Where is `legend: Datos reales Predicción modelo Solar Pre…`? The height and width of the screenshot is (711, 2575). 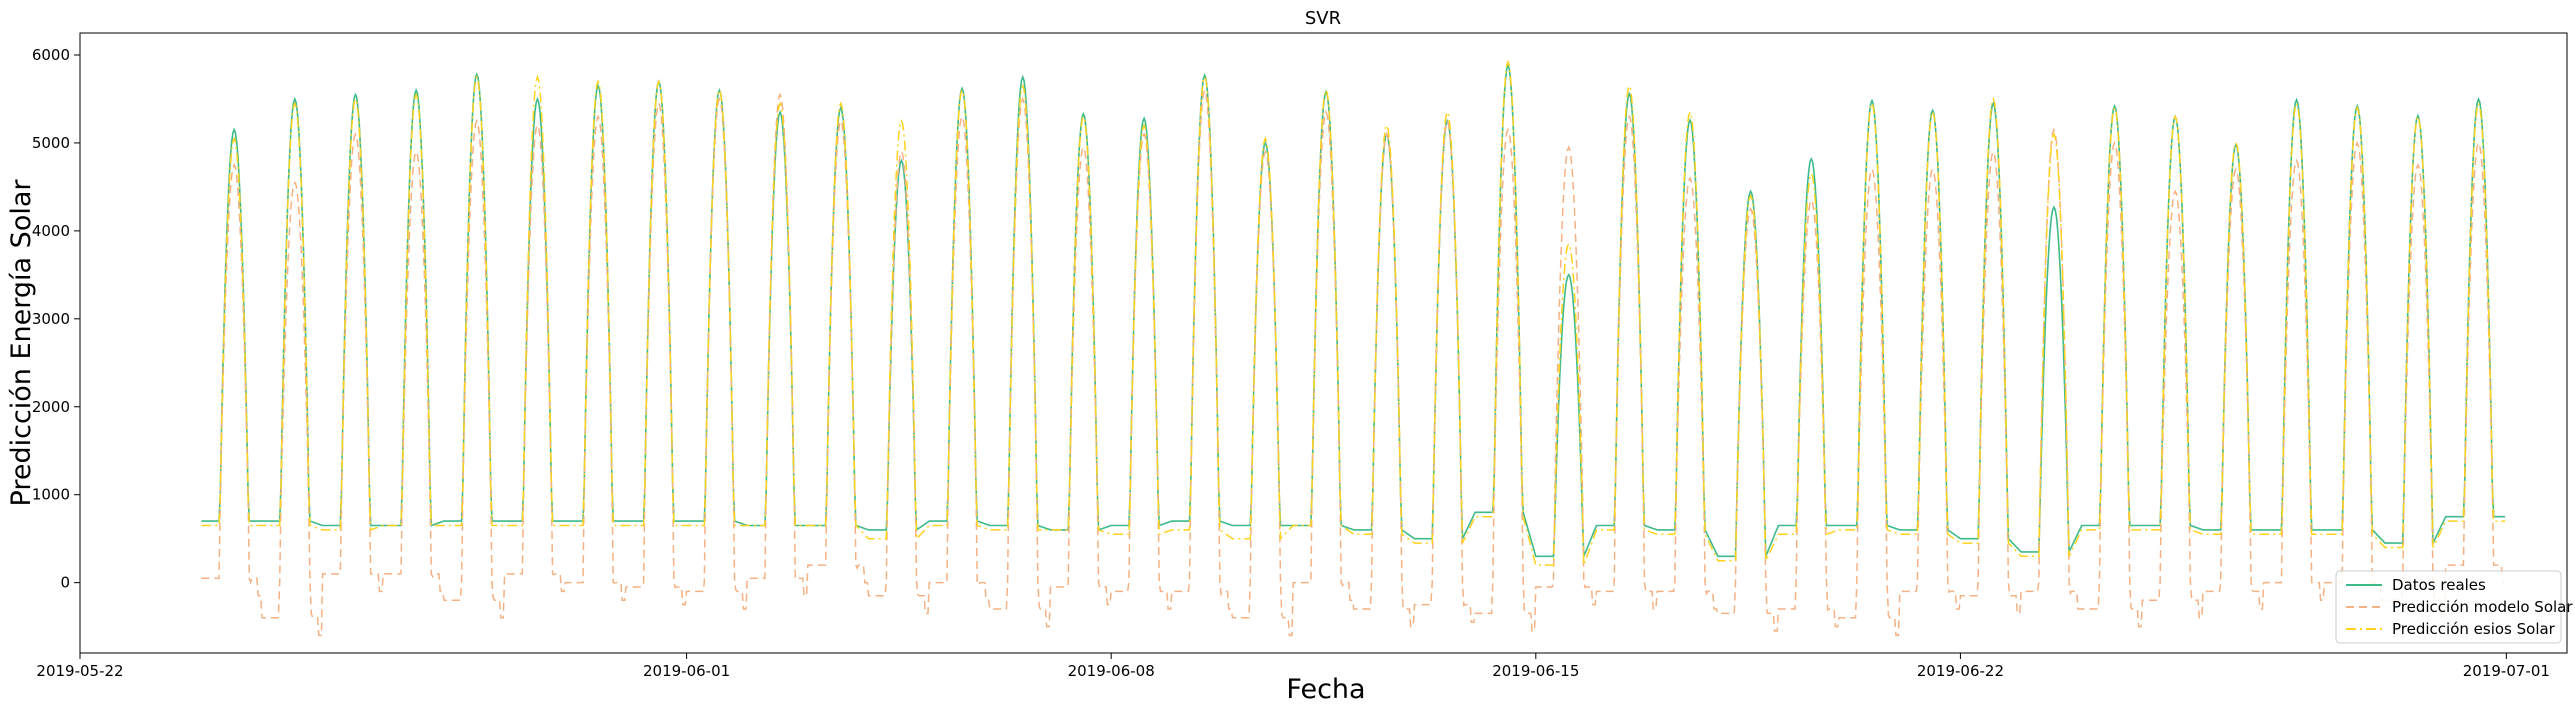 legend: Datos reales Predicción modelo Solar Pre… is located at coordinates (2454, 607).